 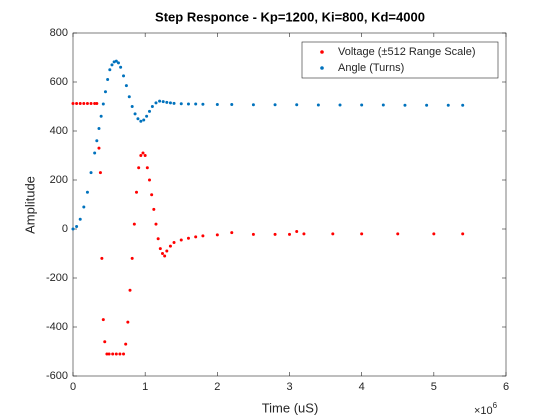 What do you see at coordinates (322, 52) in the screenshot?
I see `legend-marker` at bounding box center [322, 52].